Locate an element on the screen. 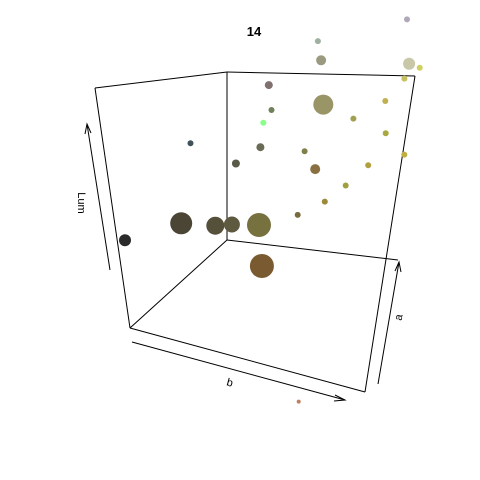 This screenshot has width=480, height=480. b-axis-arrowhead is located at coordinates (340, 398).